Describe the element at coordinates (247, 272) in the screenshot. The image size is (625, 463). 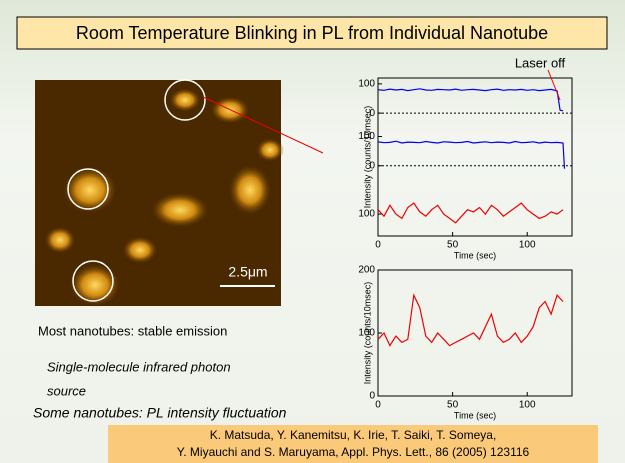
I see `scale-bar: 2.5μm` at that location.